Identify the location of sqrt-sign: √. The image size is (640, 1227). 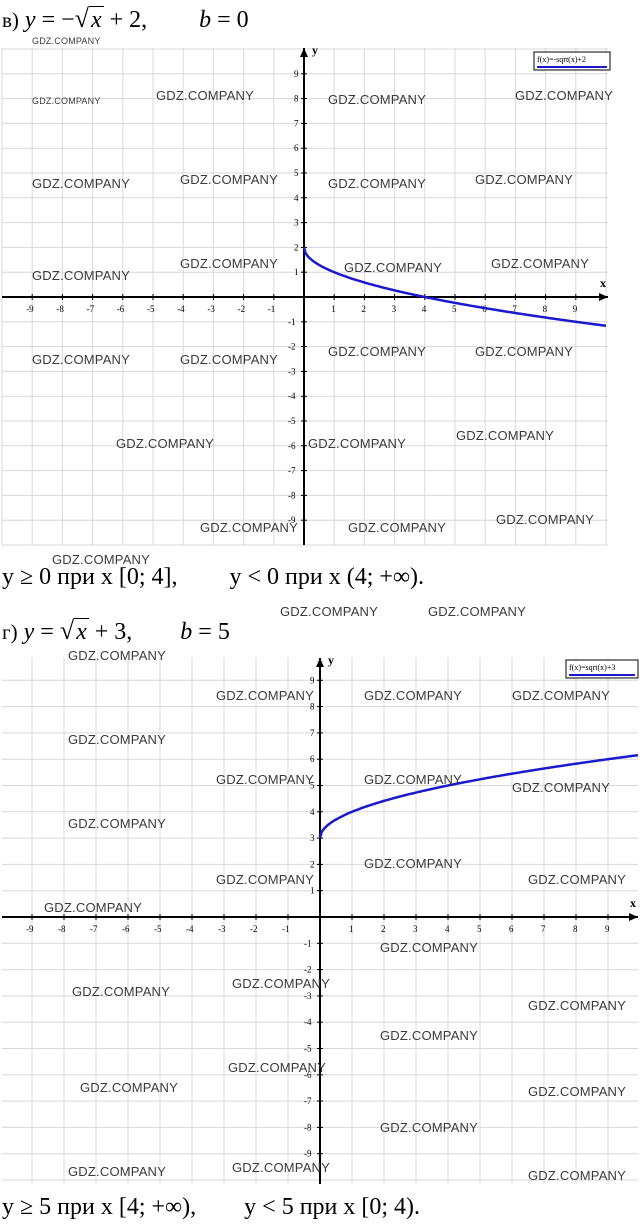
(81, 18).